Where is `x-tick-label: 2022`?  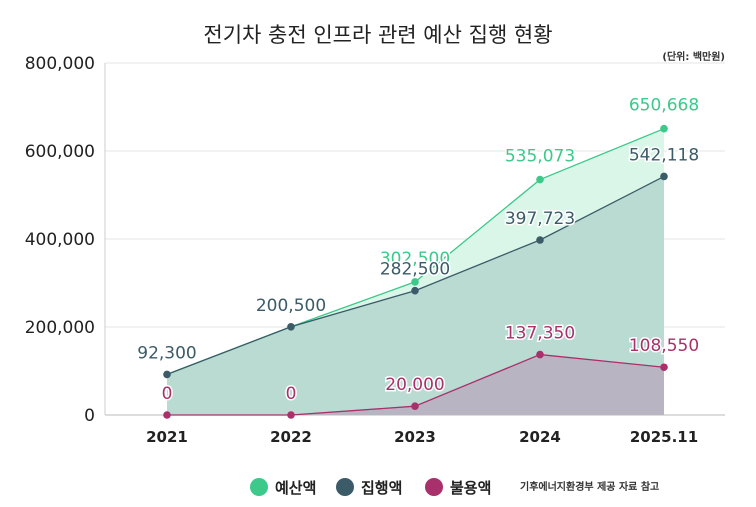 x-tick-label: 2022 is located at coordinates (291, 437).